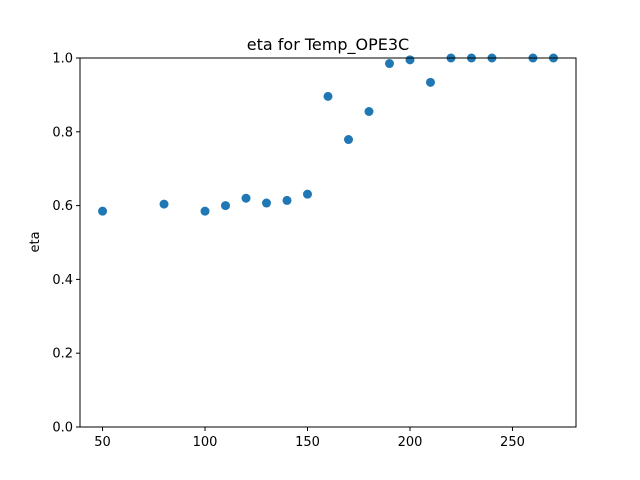  What do you see at coordinates (62, 354) in the screenshot?
I see `y-tick-label: 0.2` at bounding box center [62, 354].